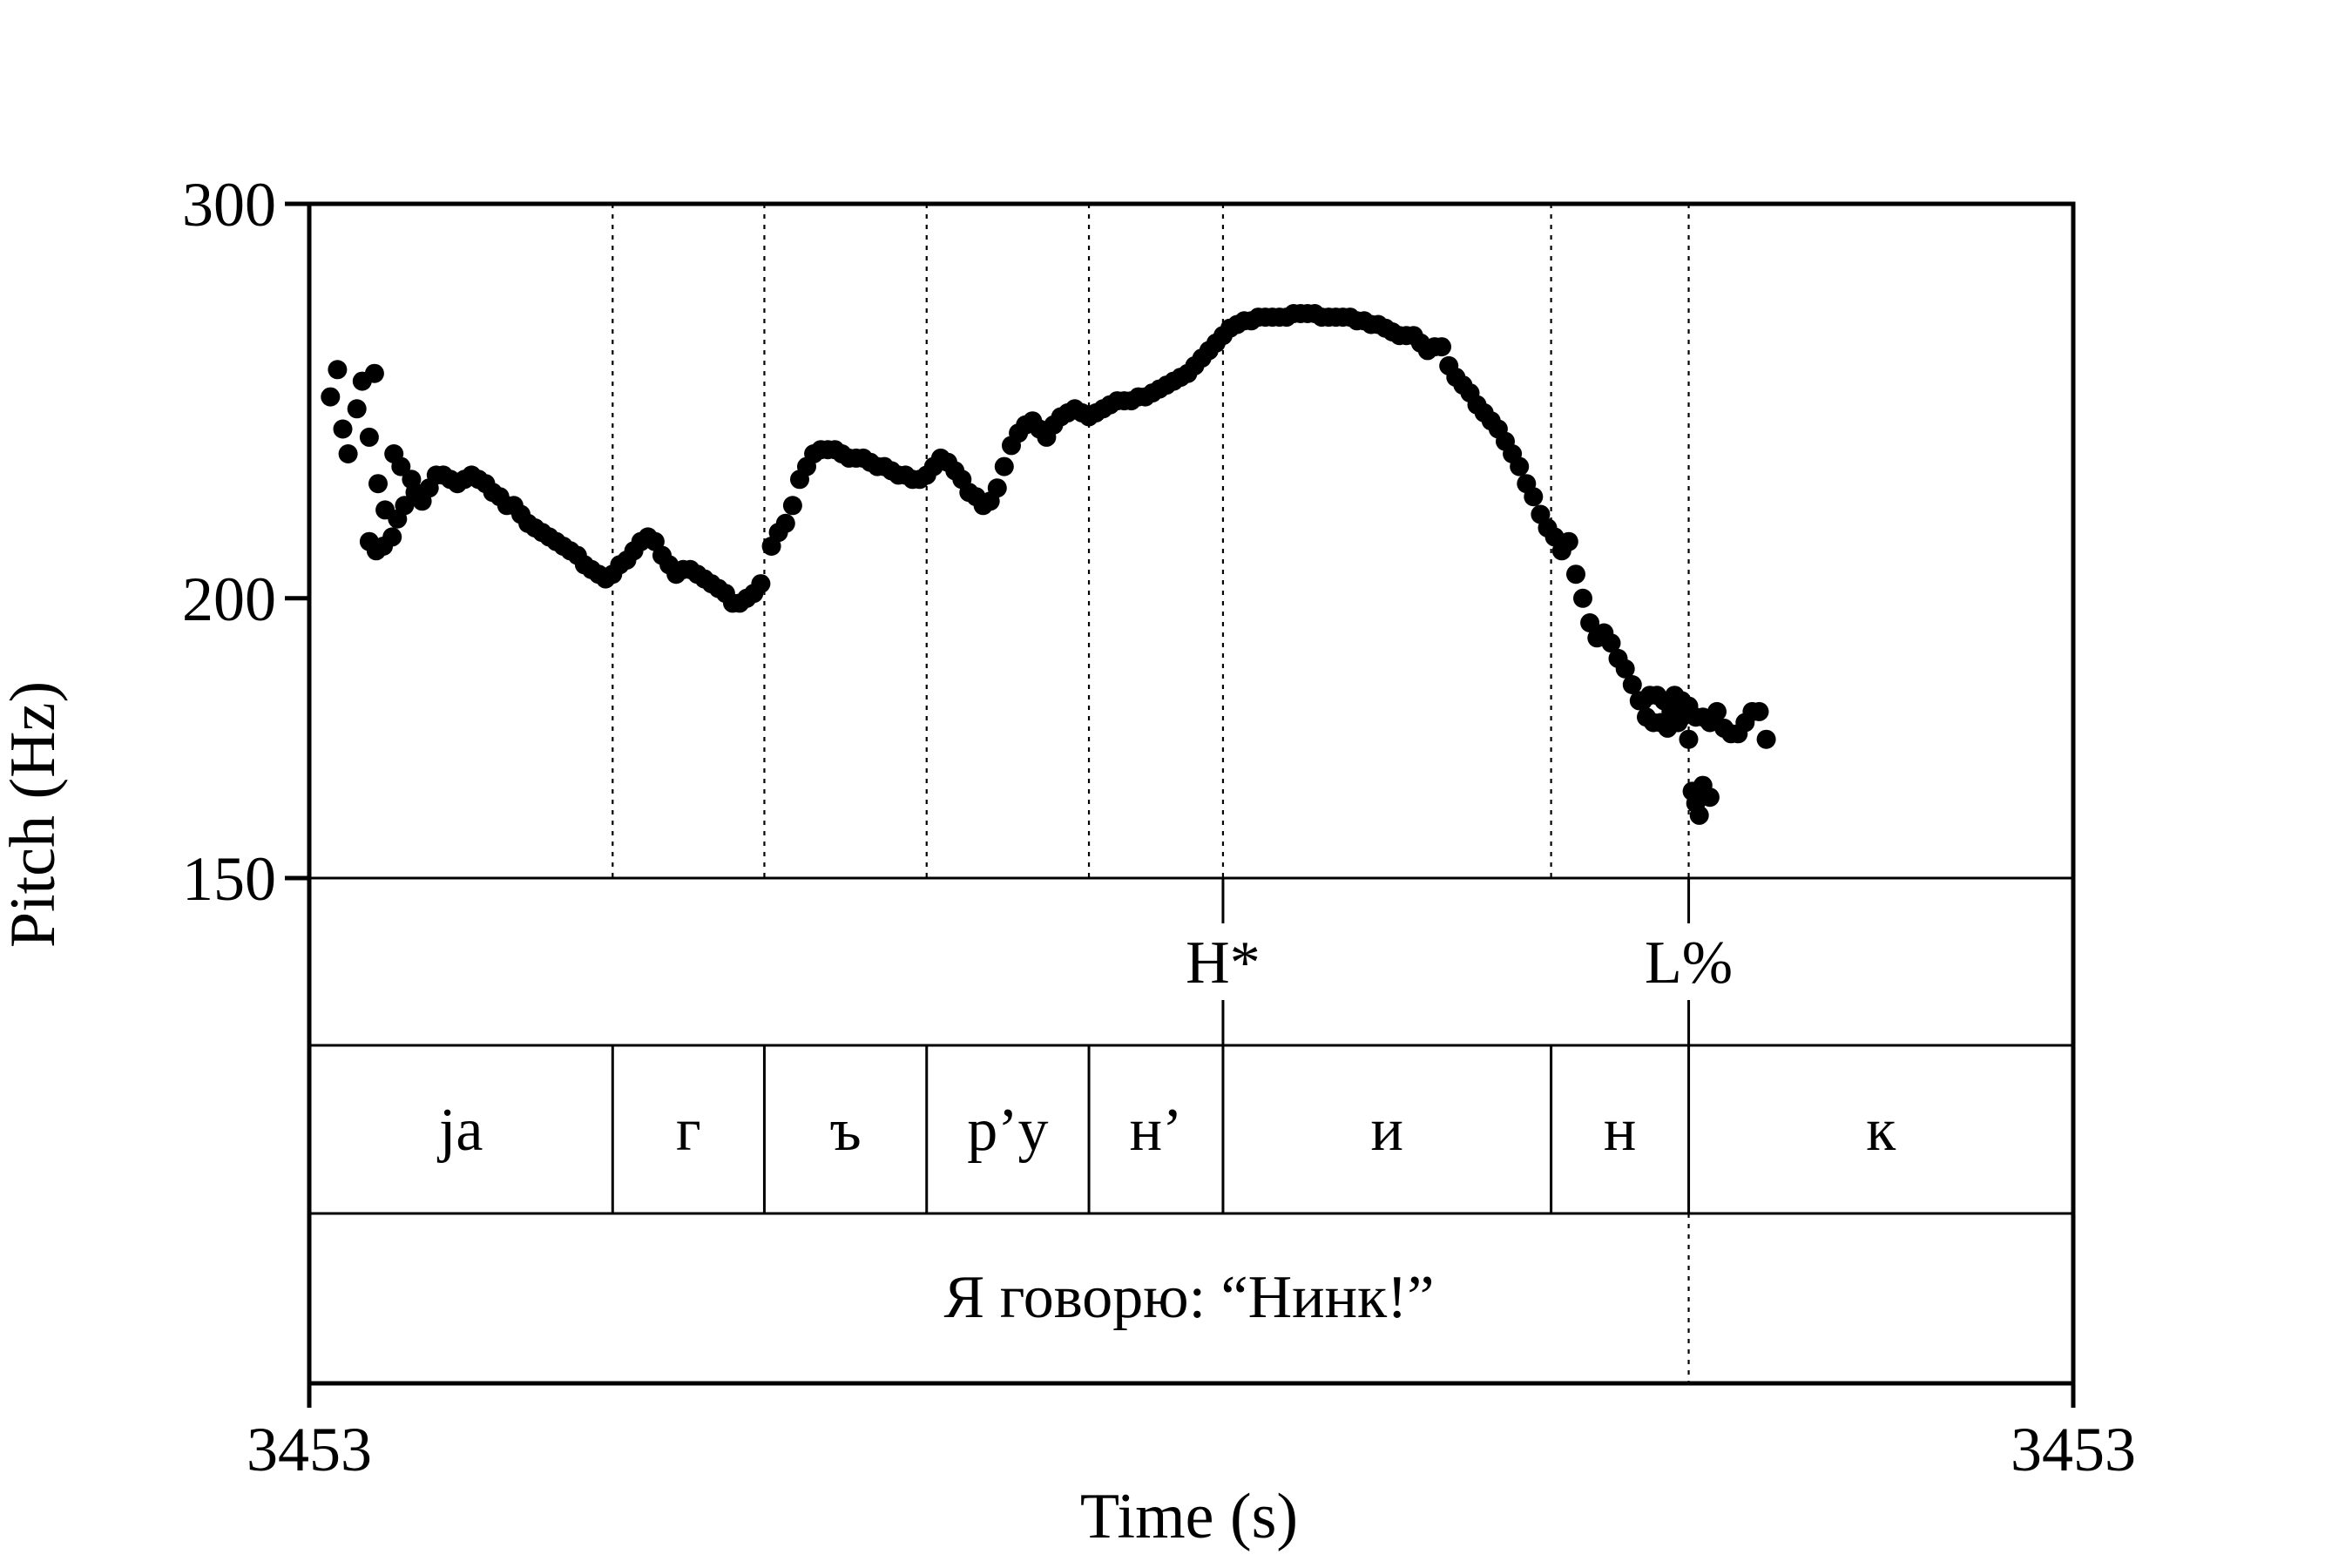  Describe the element at coordinates (229, 205) in the screenshot. I see `y-tick-label-300: 300` at that location.